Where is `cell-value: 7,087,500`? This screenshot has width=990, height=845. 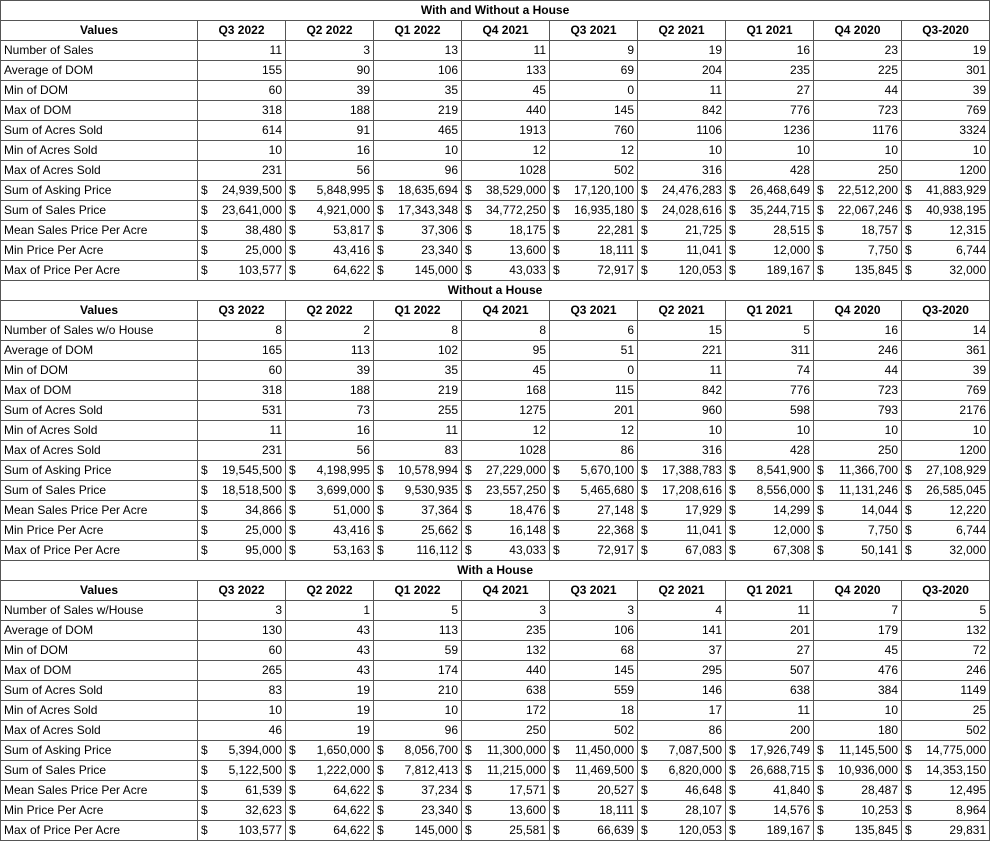 cell-value: 7,087,500 is located at coordinates (695, 750).